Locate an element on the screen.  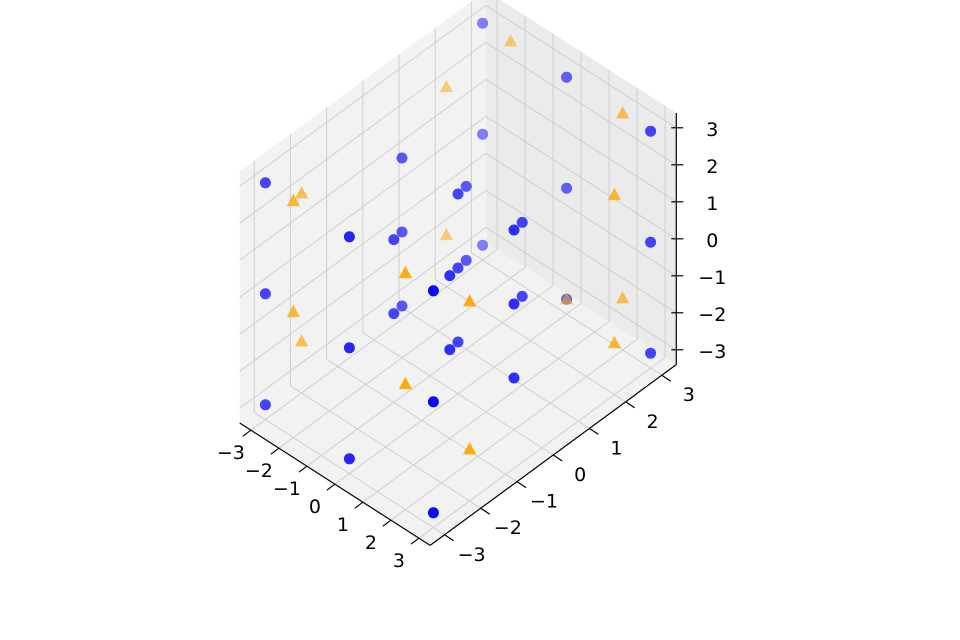
z-tick-label: 1 is located at coordinates (712, 204).